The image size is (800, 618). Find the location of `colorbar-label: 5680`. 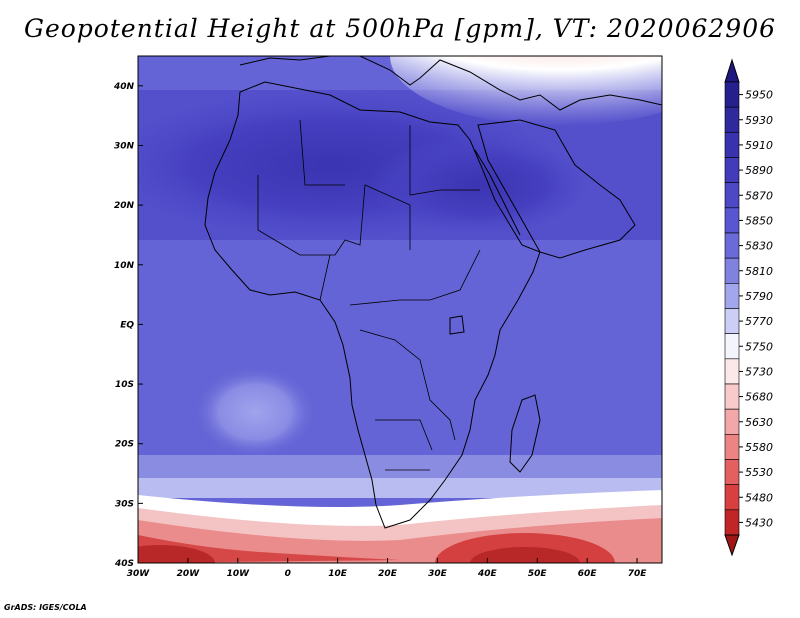

colorbar-label: 5680 is located at coordinates (759, 397).